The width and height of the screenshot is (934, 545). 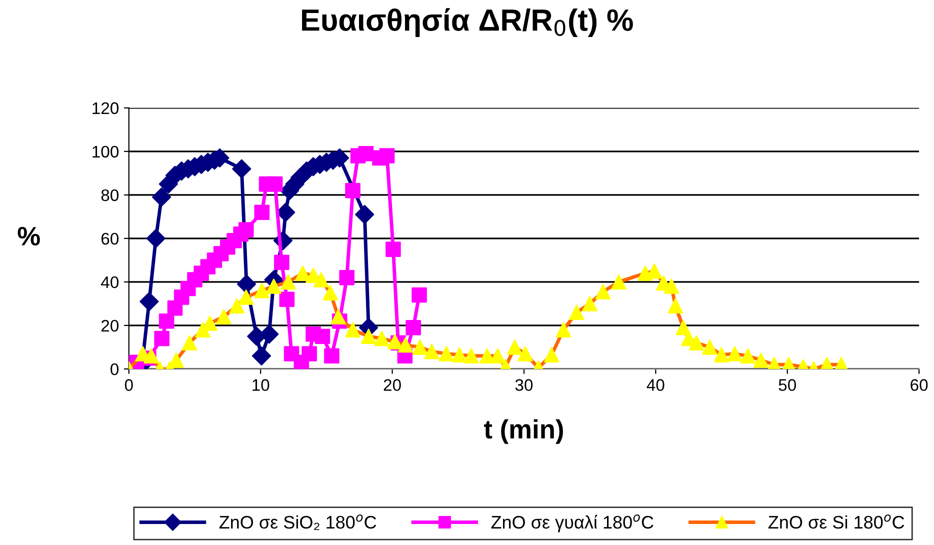 I want to click on y-axis-title: %, so click(x=29, y=236).